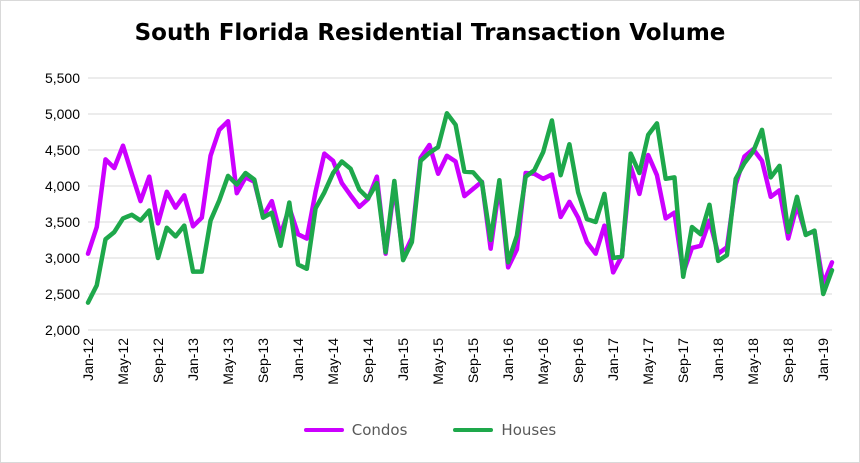  Describe the element at coordinates (403, 359) in the screenshot. I see `x-tick-label: Jan-15` at that location.